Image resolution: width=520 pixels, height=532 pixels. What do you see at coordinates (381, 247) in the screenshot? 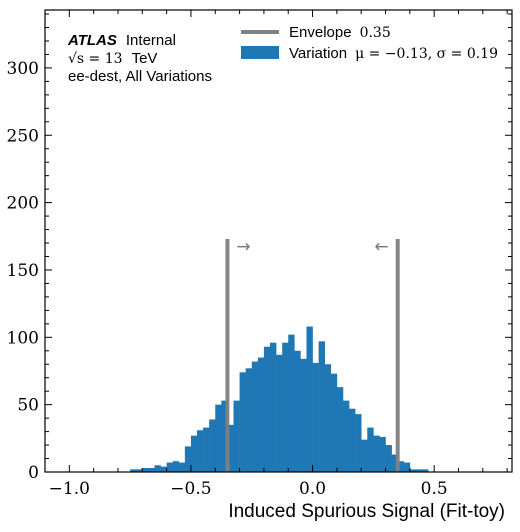
I see `arrow-left: ←` at bounding box center [381, 247].